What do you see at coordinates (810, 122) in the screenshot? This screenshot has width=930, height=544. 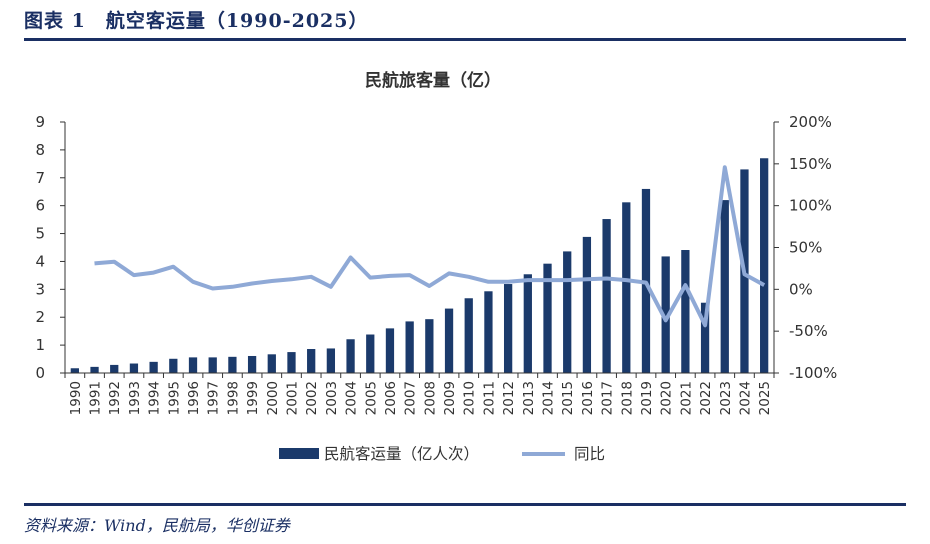 I see `y-right-tick-label: 200%` at bounding box center [810, 122].